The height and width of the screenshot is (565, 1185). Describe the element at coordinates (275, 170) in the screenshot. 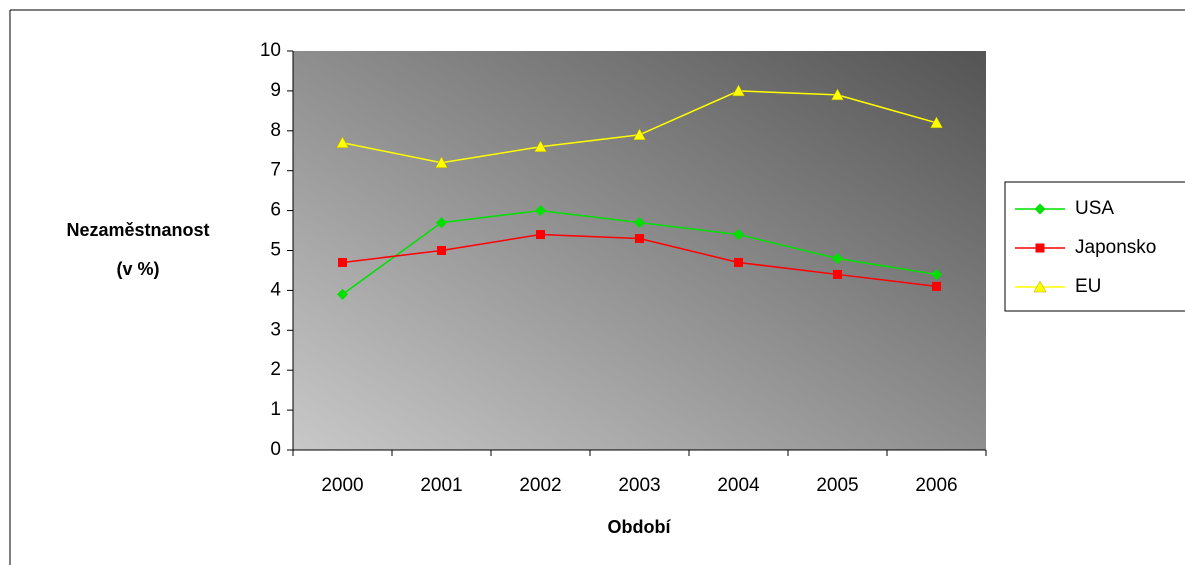

I see `y-tick-label: 7` at that location.